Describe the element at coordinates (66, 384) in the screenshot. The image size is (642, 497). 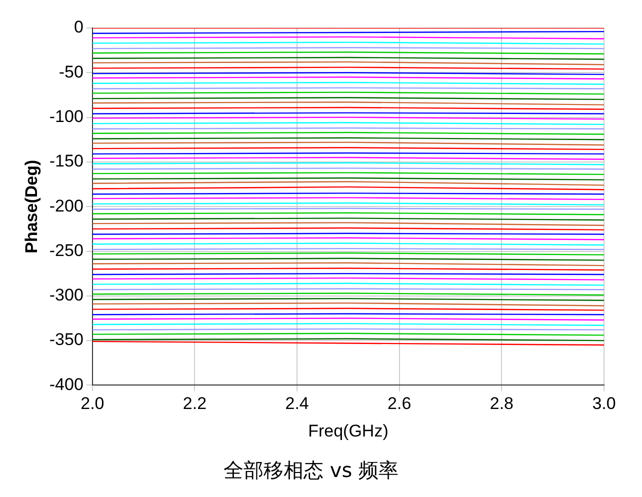
I see `y-tick-label: -400` at that location.